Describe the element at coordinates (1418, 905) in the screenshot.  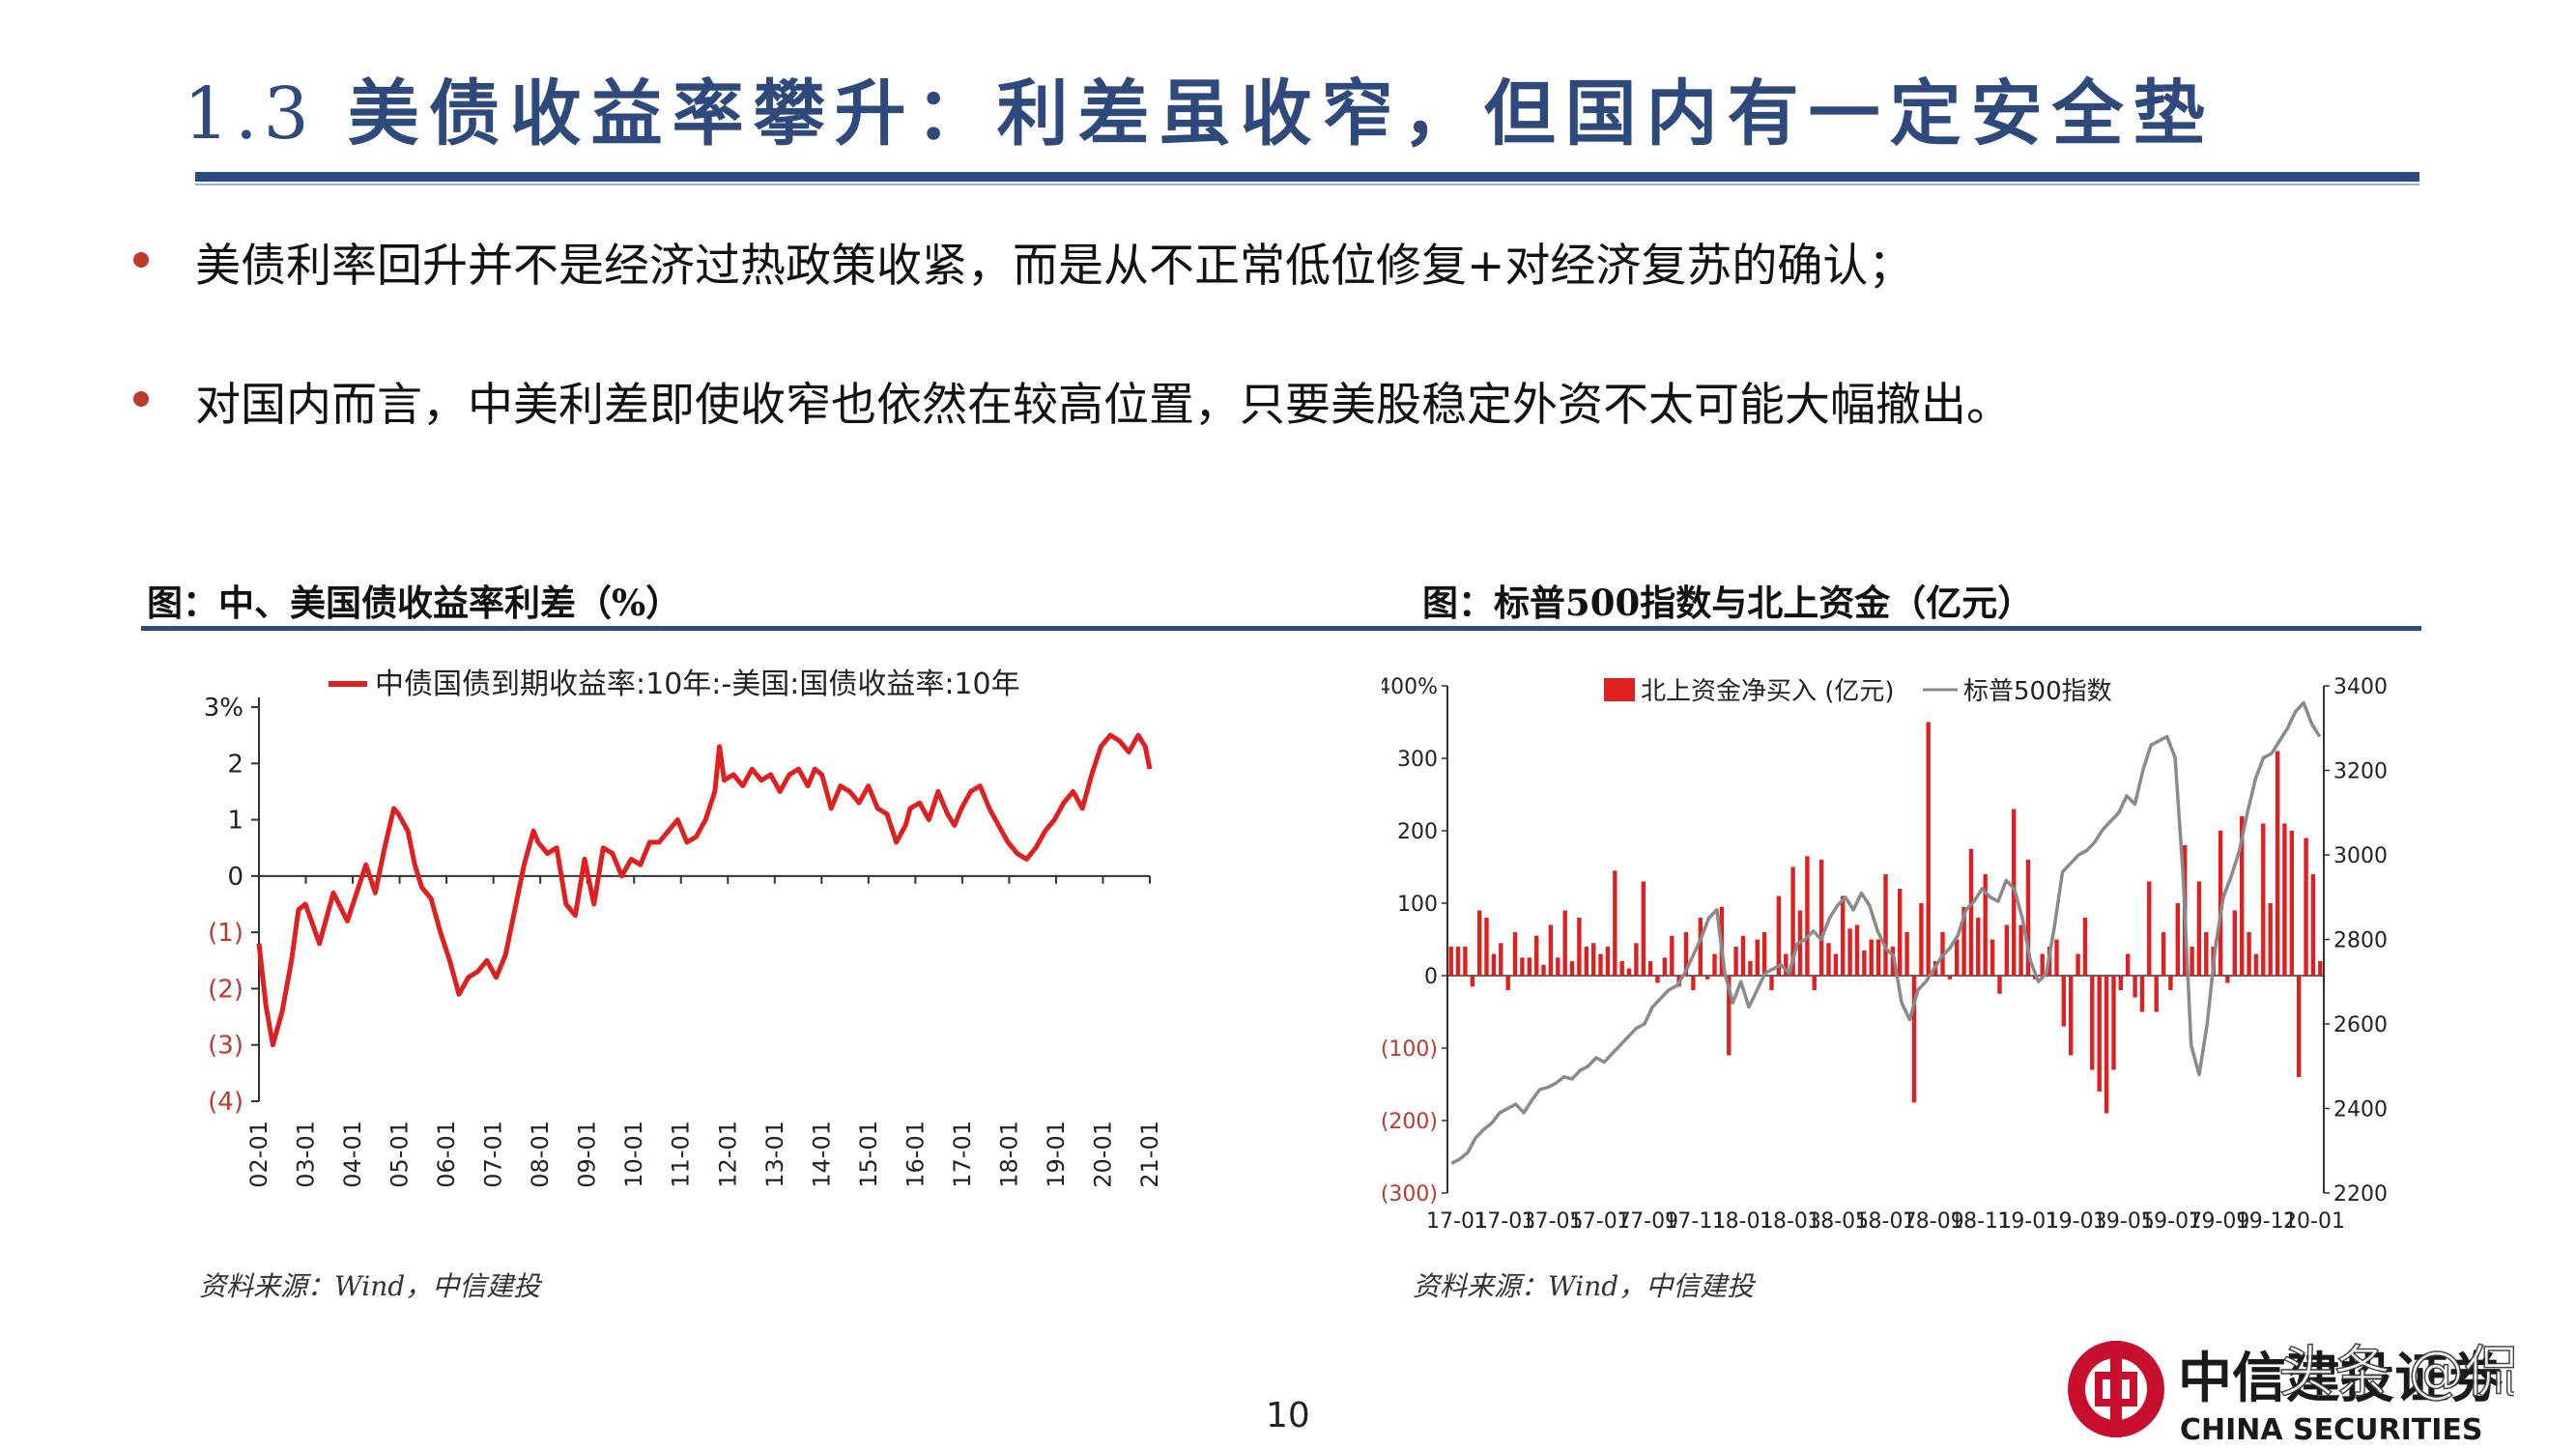
I see `y-left-tick-label: 100` at that location.